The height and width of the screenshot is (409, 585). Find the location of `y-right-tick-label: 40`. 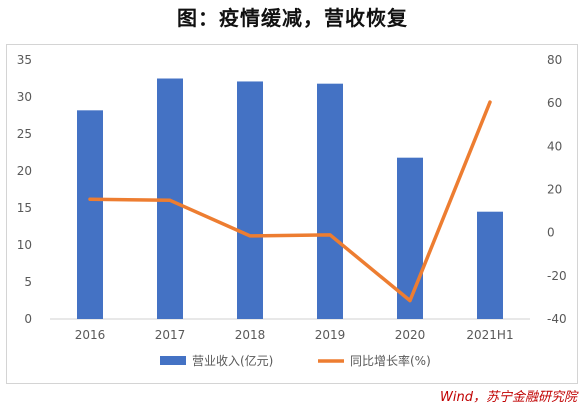

y-right-tick-label: 40 is located at coordinates (554, 146).